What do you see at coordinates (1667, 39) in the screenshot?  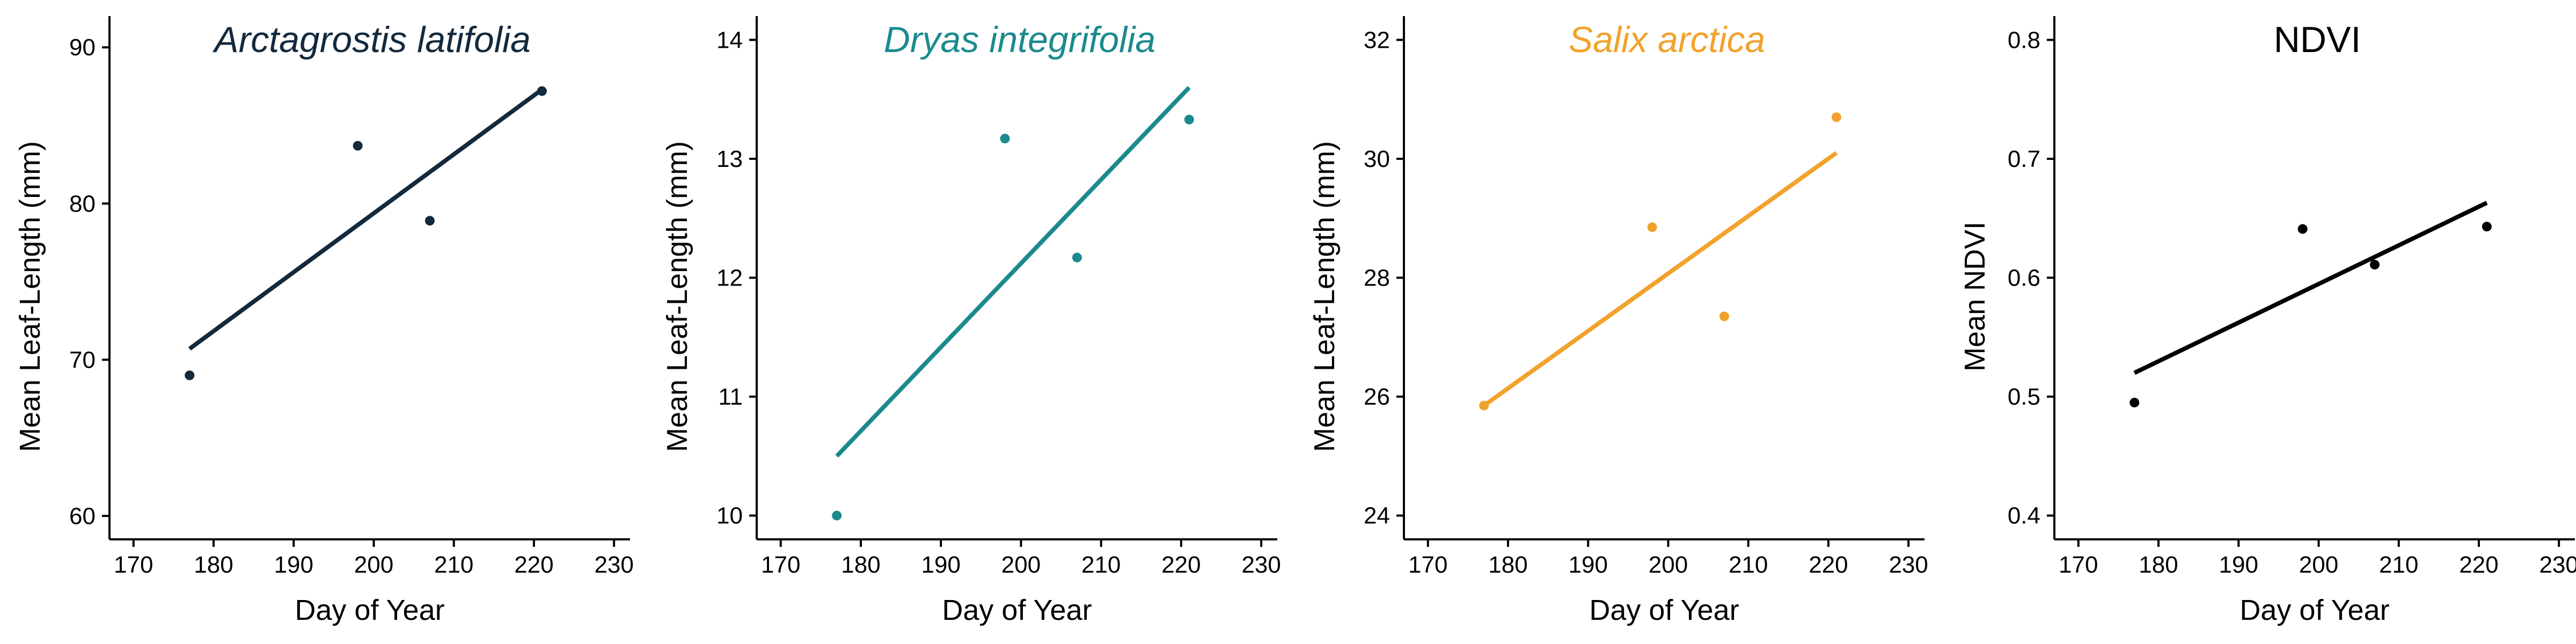 I see `chart-title: Salix arctica` at bounding box center [1667, 39].